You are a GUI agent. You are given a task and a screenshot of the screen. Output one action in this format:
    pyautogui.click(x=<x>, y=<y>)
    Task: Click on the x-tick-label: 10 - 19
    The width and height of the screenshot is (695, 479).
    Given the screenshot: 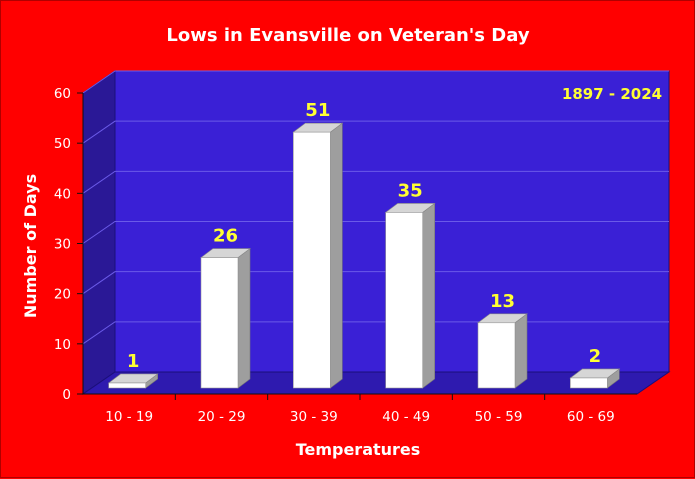 What is the action you would take?
    pyautogui.click(x=129, y=417)
    